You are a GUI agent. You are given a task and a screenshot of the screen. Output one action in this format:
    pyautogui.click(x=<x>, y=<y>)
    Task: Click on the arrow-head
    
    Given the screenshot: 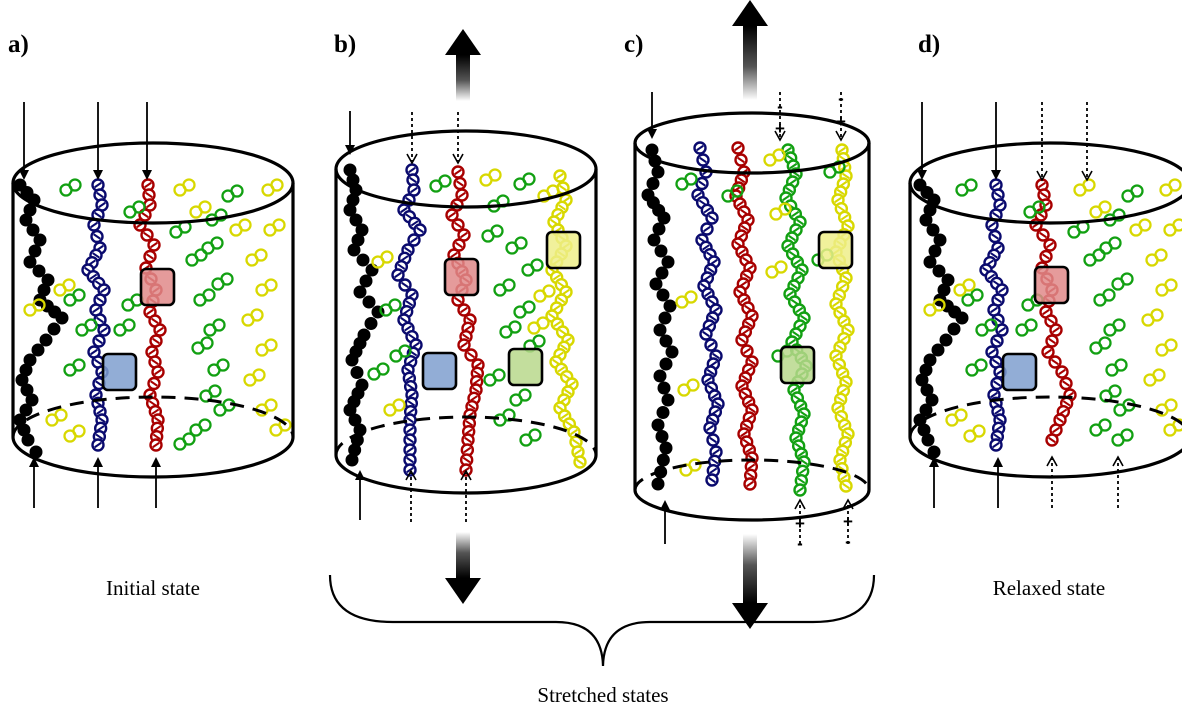 What is the action you would take?
    pyautogui.click(x=156, y=462)
    